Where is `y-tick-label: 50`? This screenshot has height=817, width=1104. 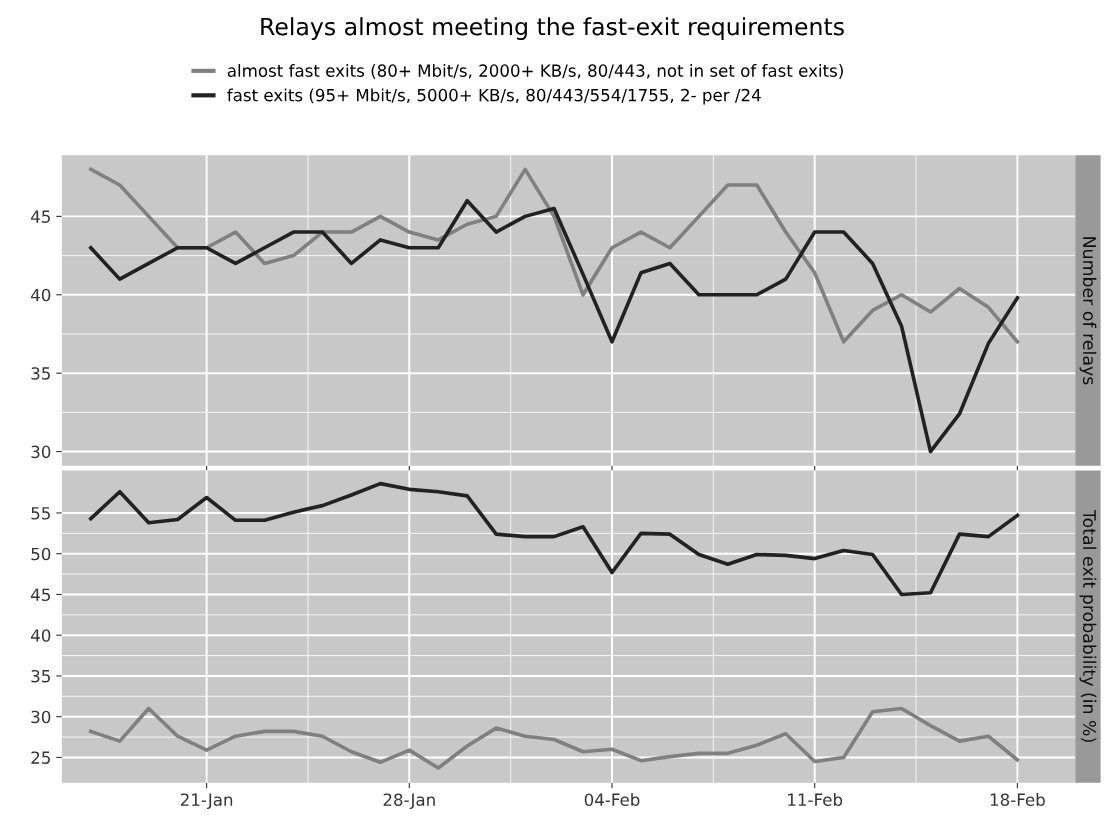
y-tick-label: 50 is located at coordinates (41, 554).